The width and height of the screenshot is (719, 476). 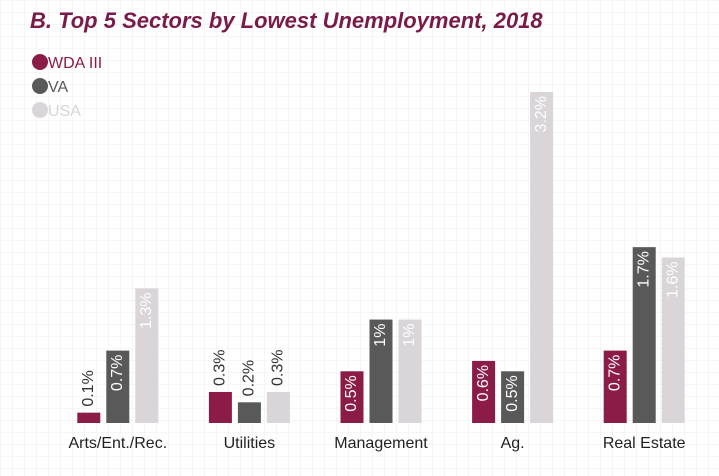 I want to click on x-tick-label: Utilities, so click(x=250, y=443).